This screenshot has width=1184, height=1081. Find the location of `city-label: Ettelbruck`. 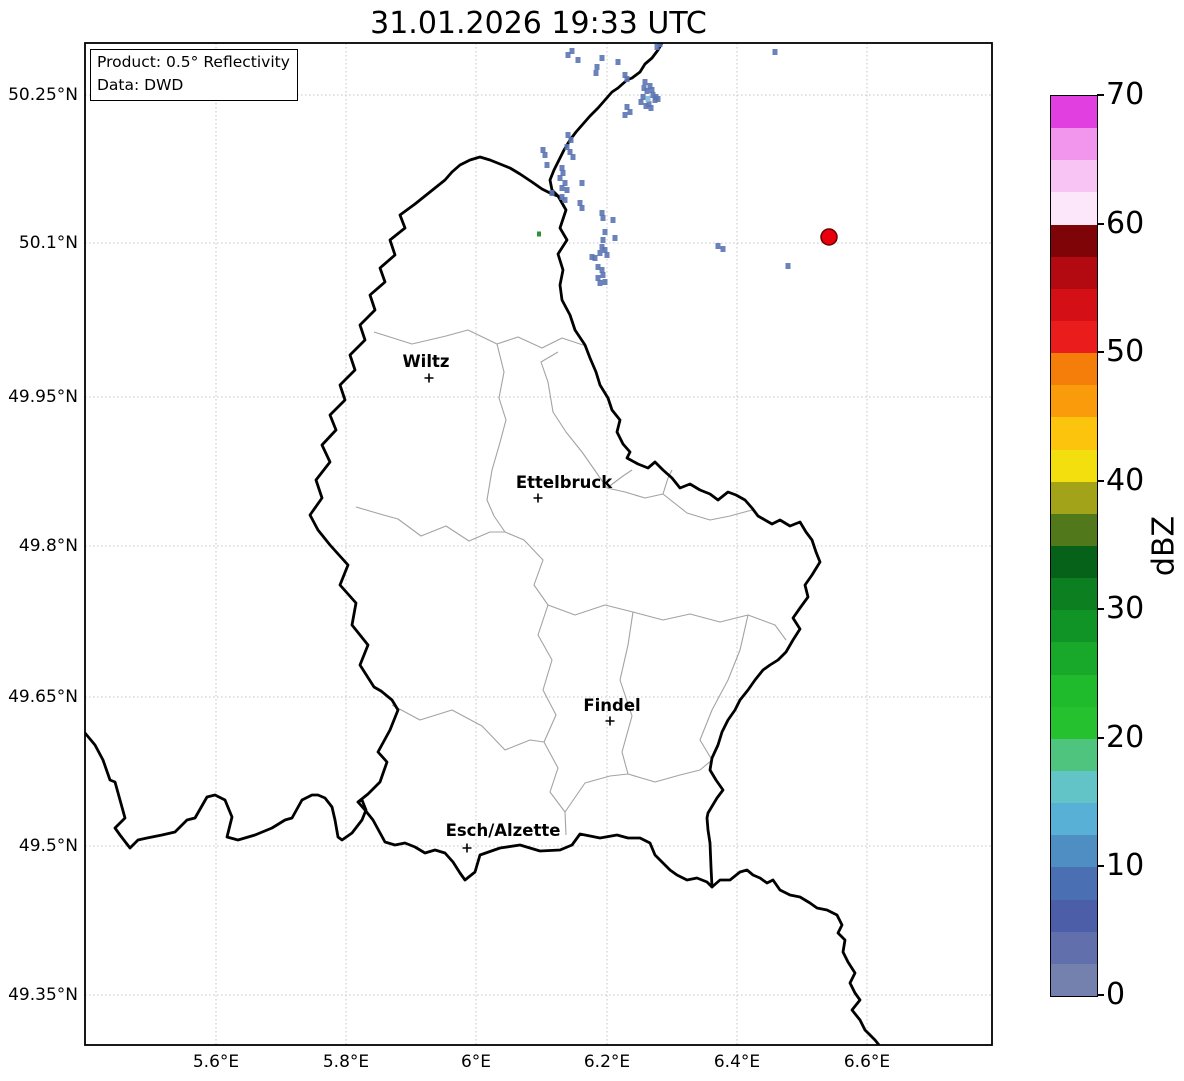

city-label: Ettelbruck is located at coordinates (564, 482).